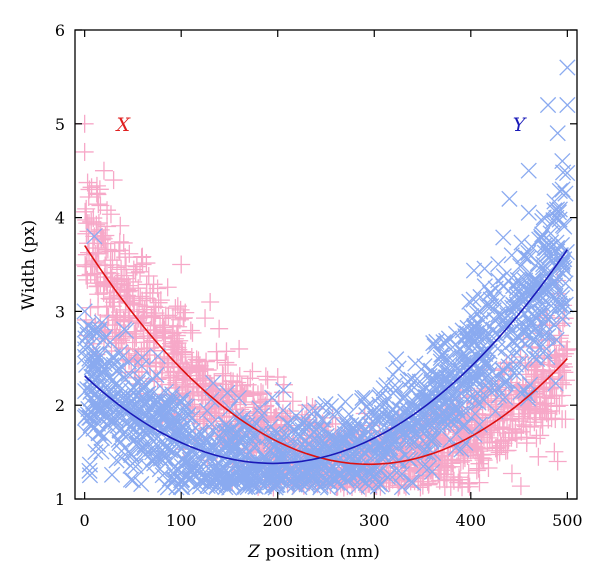 The width and height of the screenshot is (600, 584). Describe the element at coordinates (60, 218) in the screenshot. I see `y-tick-label: 4` at that location.